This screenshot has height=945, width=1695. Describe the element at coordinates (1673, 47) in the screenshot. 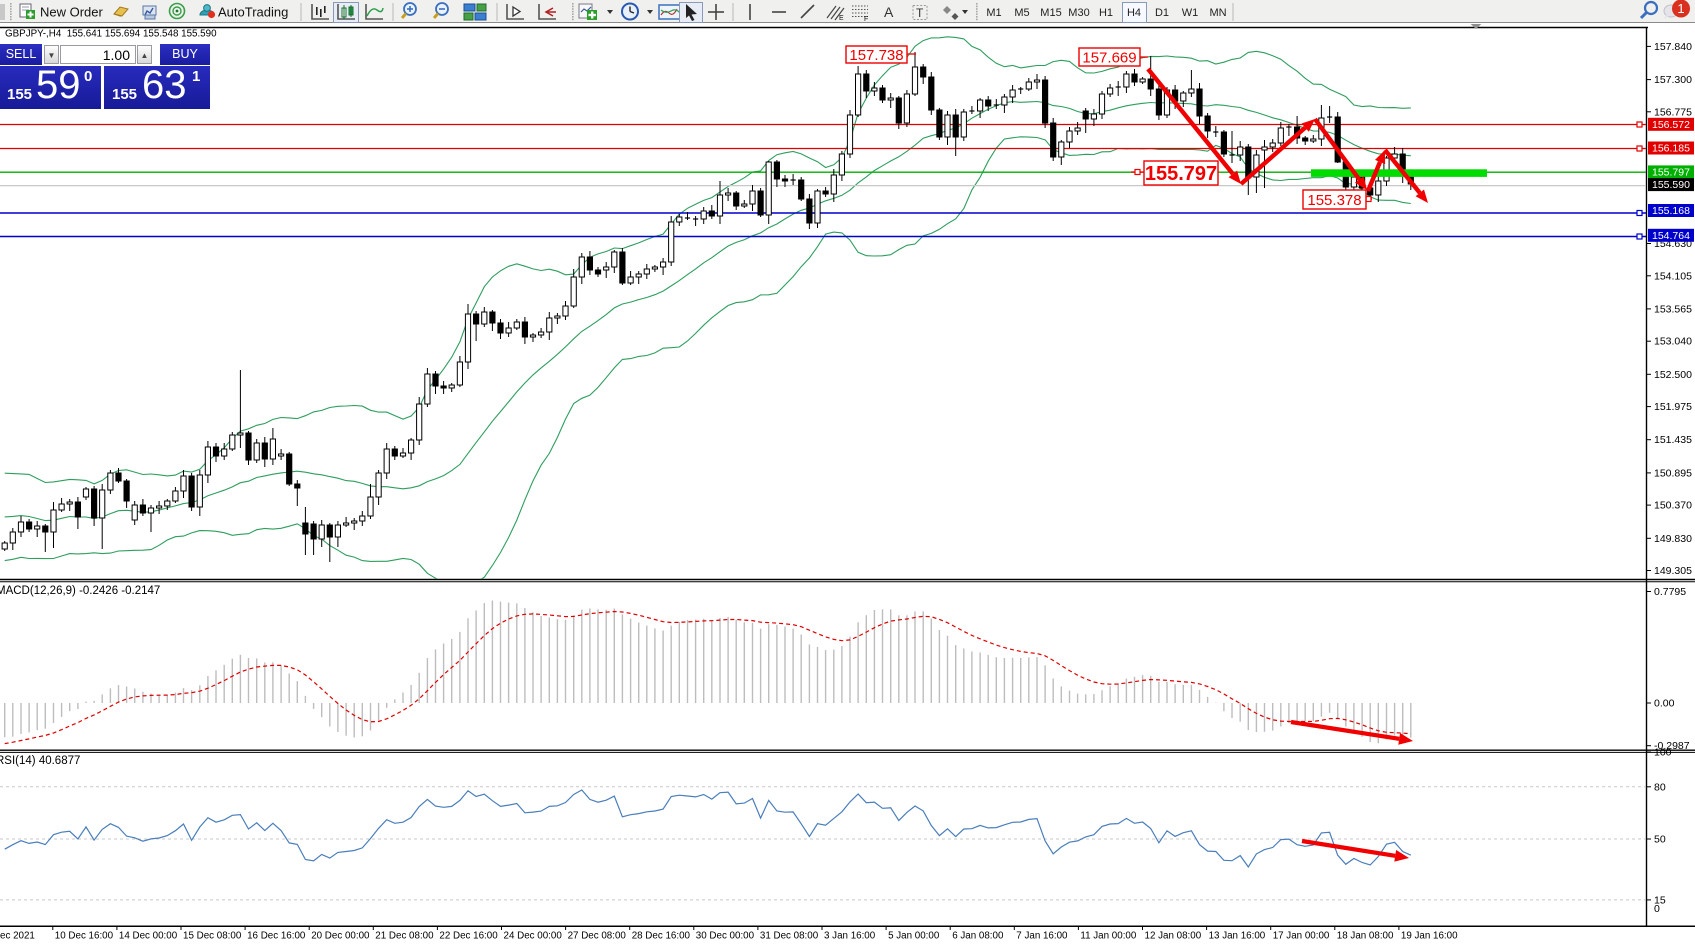

I see `svg-text: 157.840` at that location.